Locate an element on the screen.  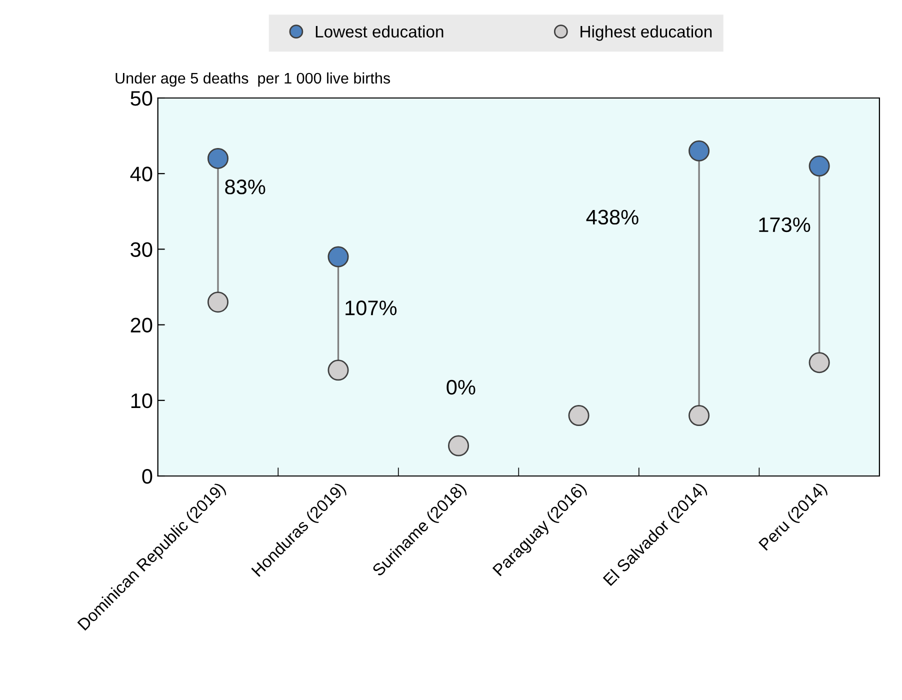
annotation: 107% is located at coordinates (371, 308).